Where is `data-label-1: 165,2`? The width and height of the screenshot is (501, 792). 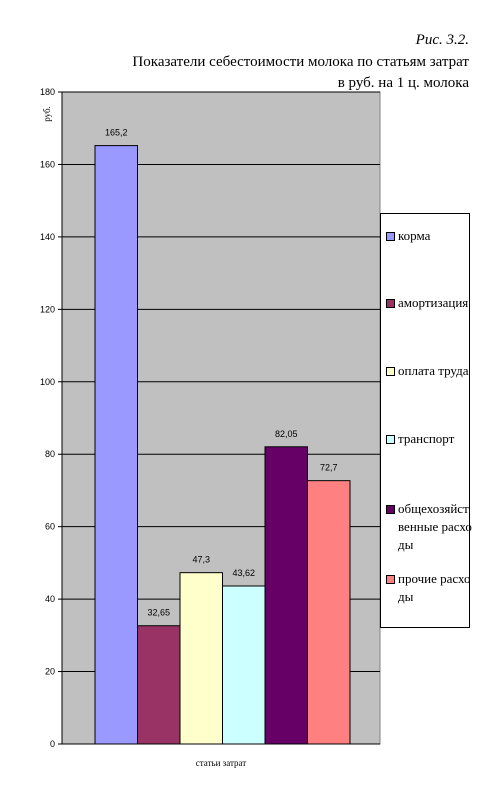
data-label-1: 165,2 is located at coordinates (116, 133).